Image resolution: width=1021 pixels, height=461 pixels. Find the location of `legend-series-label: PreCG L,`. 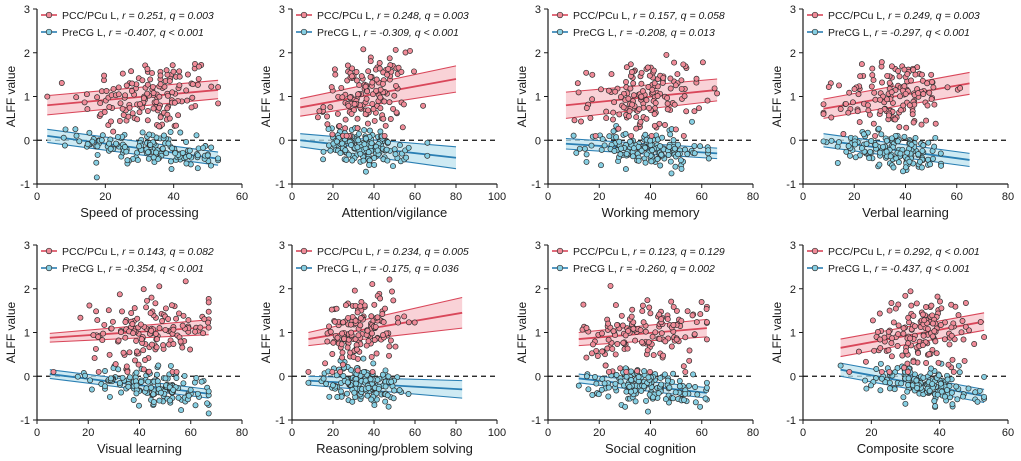

legend-series-label: PreCG L, is located at coordinates (596, 33).